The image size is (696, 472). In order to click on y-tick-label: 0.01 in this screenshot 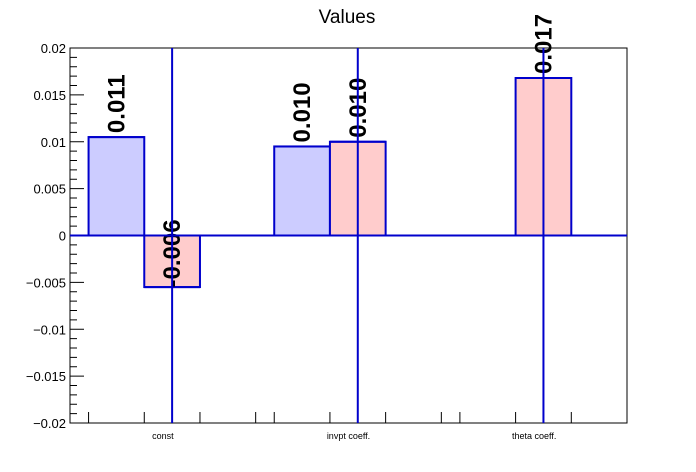, I will do `click(53, 142)`.